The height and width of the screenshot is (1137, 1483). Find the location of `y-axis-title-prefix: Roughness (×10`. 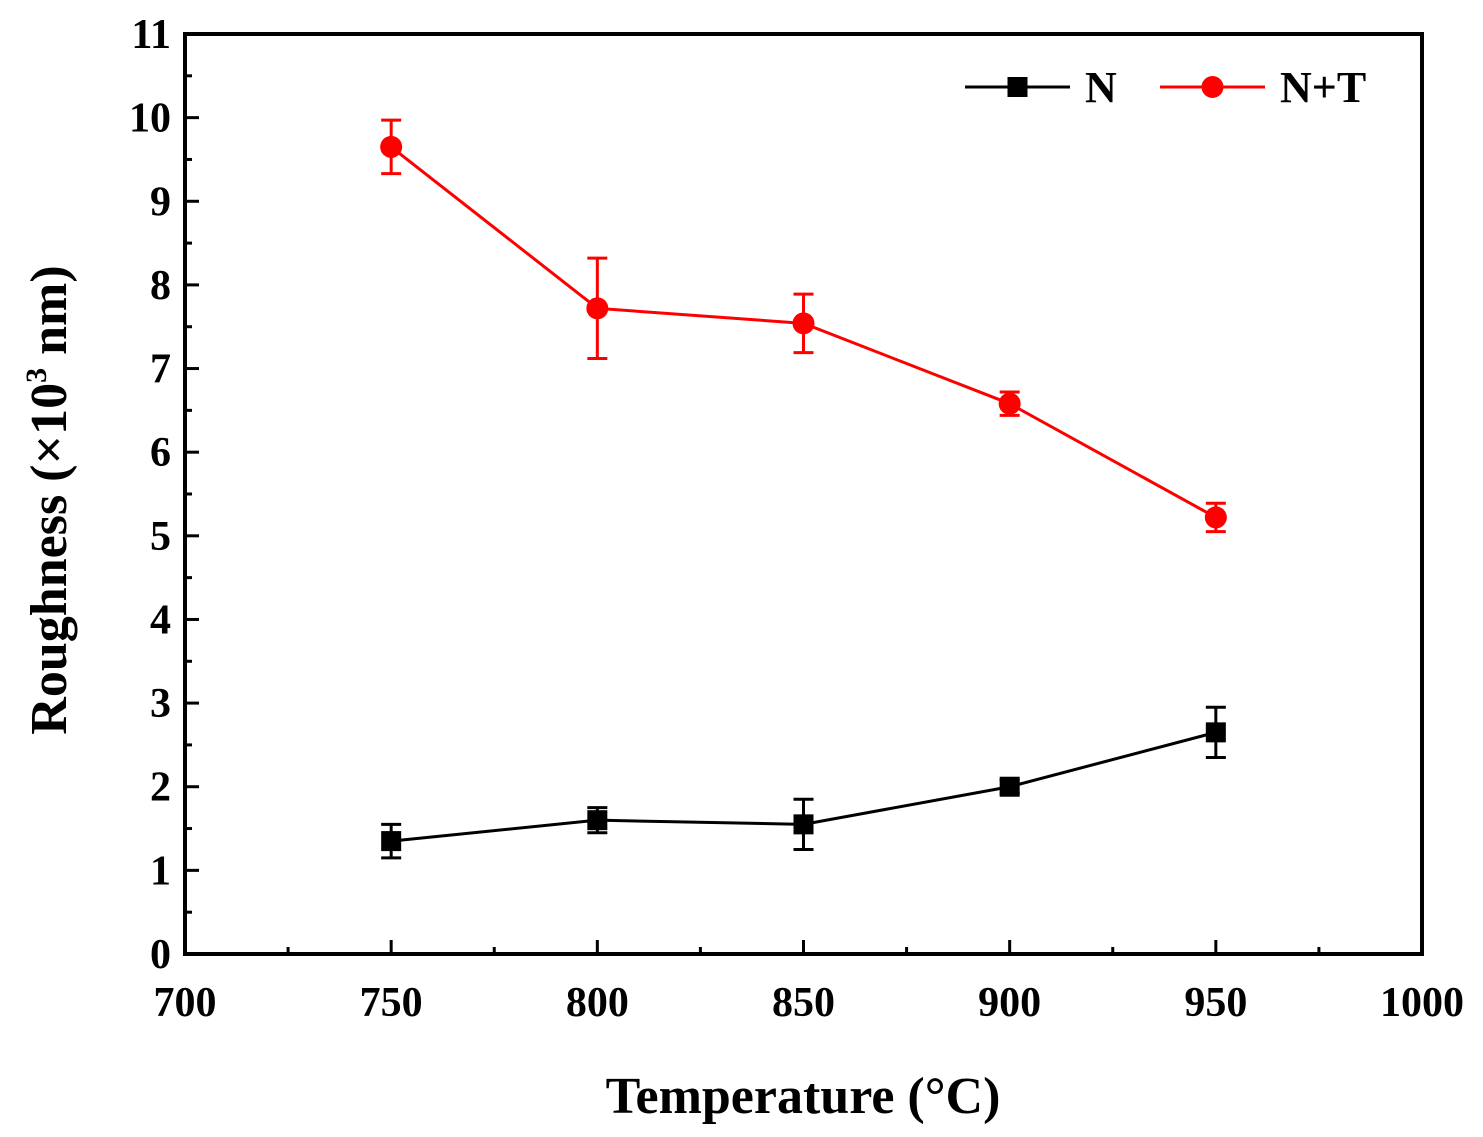

y-axis-title-prefix: Roughness (×10 is located at coordinates (49, 559).